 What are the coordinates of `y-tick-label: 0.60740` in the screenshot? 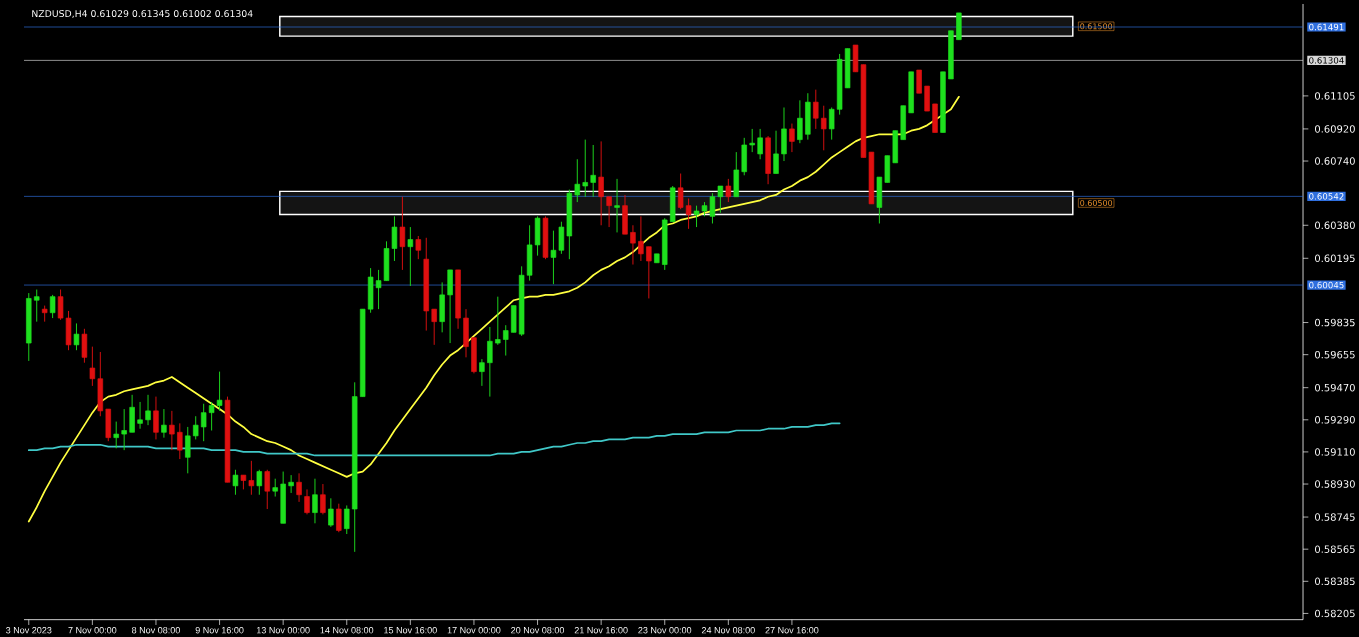 It's located at (1335, 161).